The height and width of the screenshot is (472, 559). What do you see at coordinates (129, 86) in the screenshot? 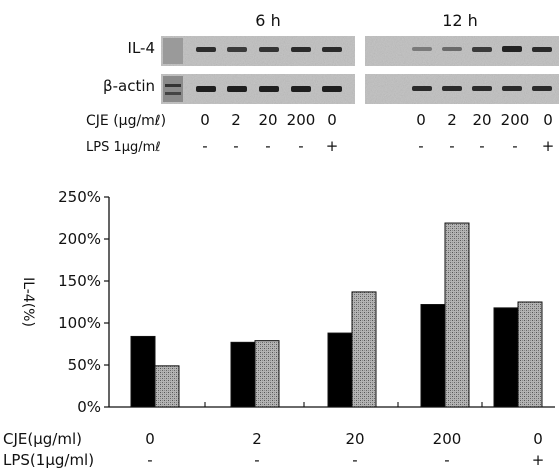
I see `blot-row-label: β-actin` at bounding box center [129, 86].